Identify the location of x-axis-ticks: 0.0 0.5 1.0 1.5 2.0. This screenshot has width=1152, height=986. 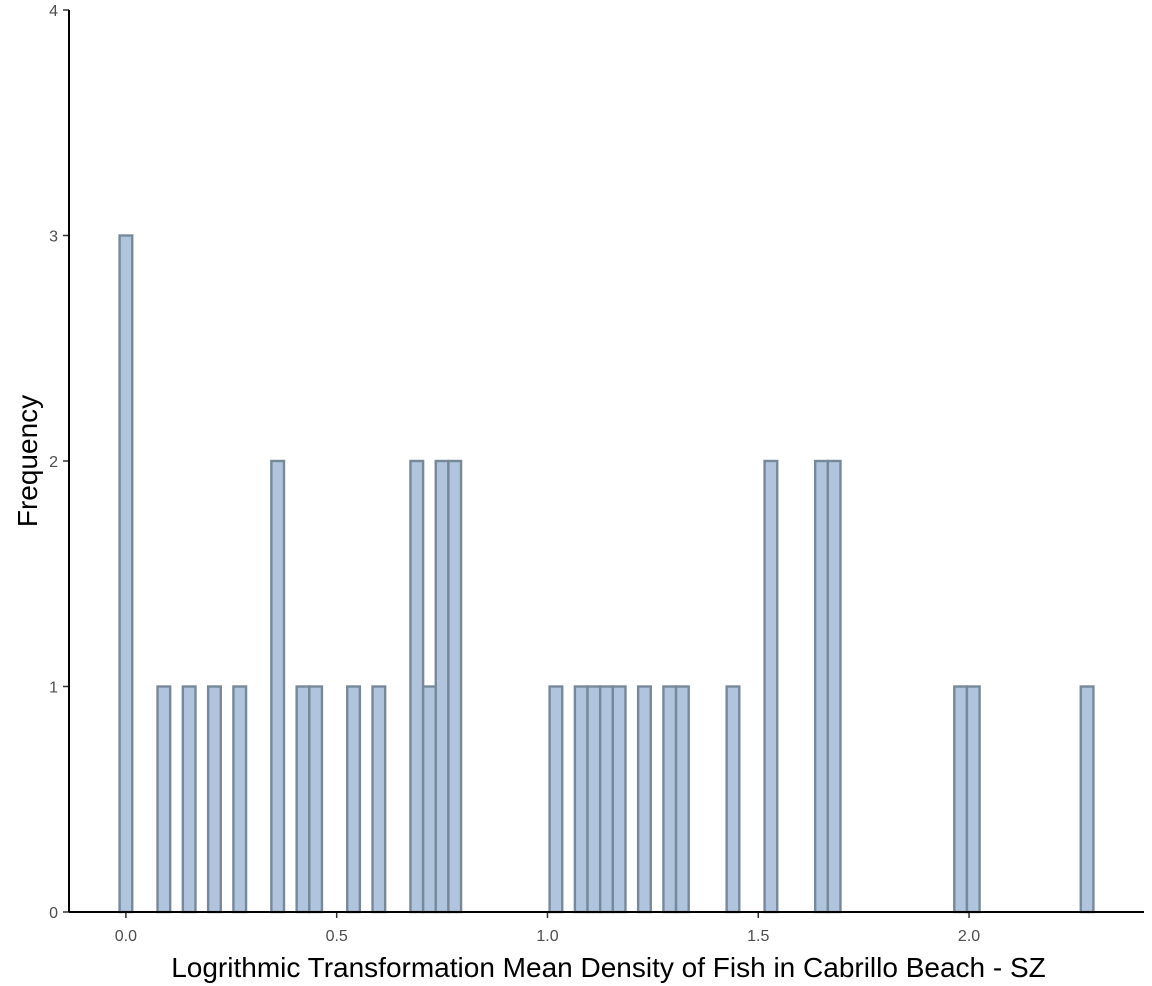
(547, 928).